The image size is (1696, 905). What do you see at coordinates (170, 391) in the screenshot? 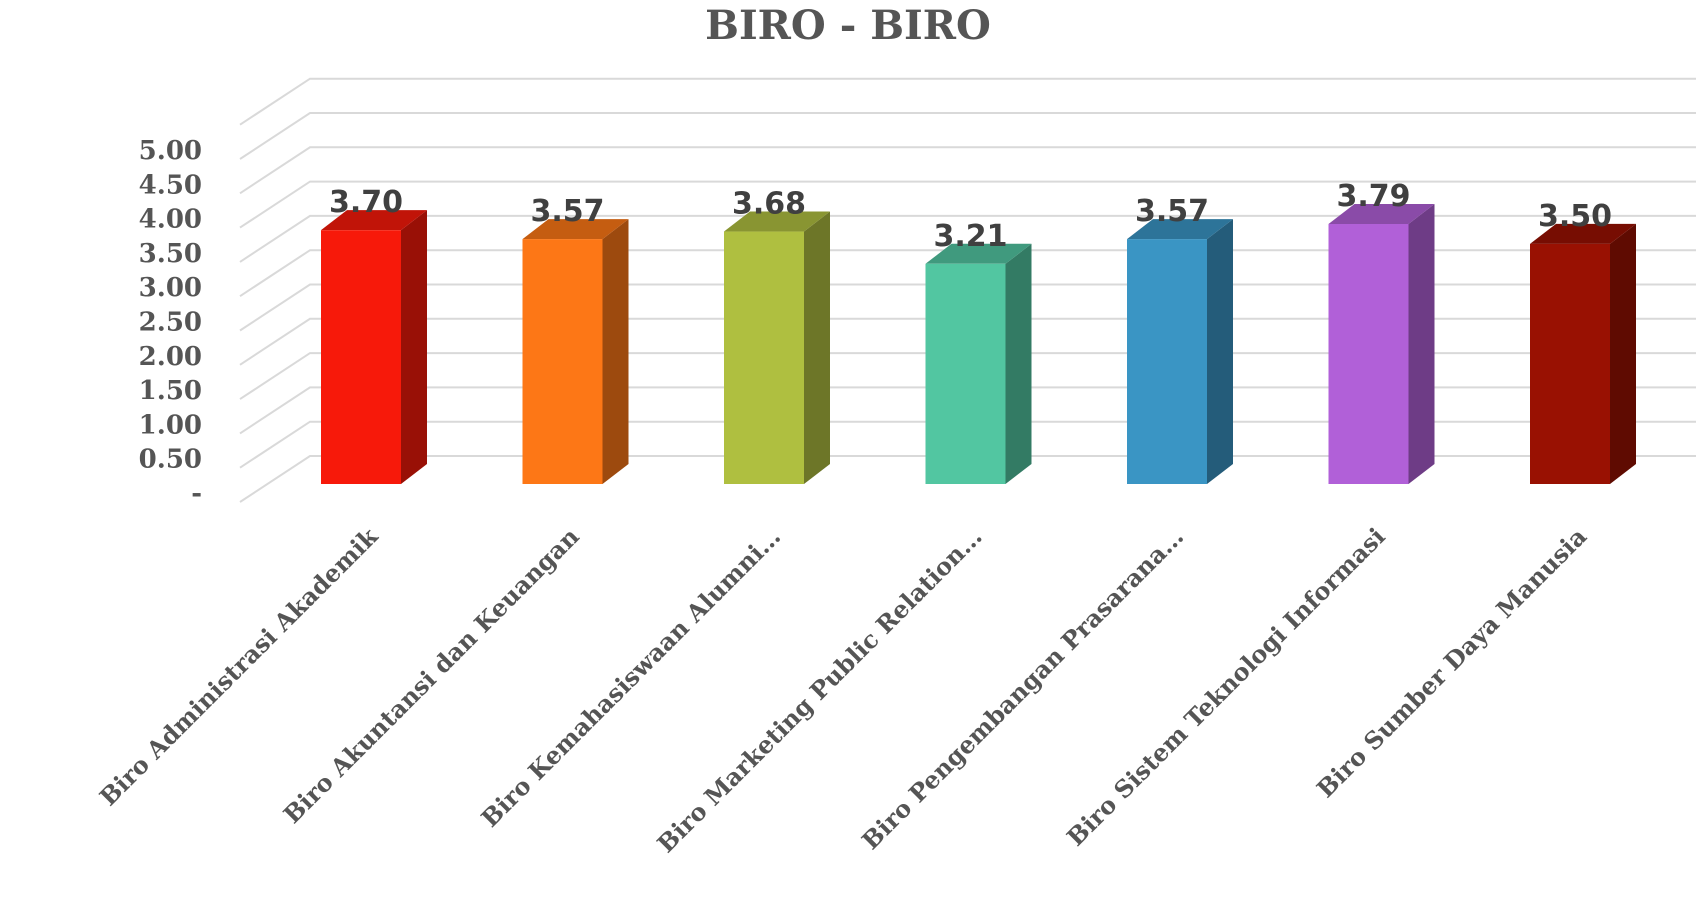
I see `y-tick-label: 1.50` at bounding box center [170, 391].